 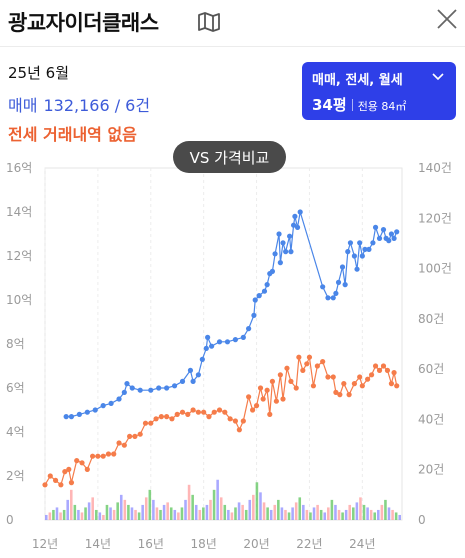 I want to click on vs-compare-button: VS 가격비교, so click(x=229, y=157).